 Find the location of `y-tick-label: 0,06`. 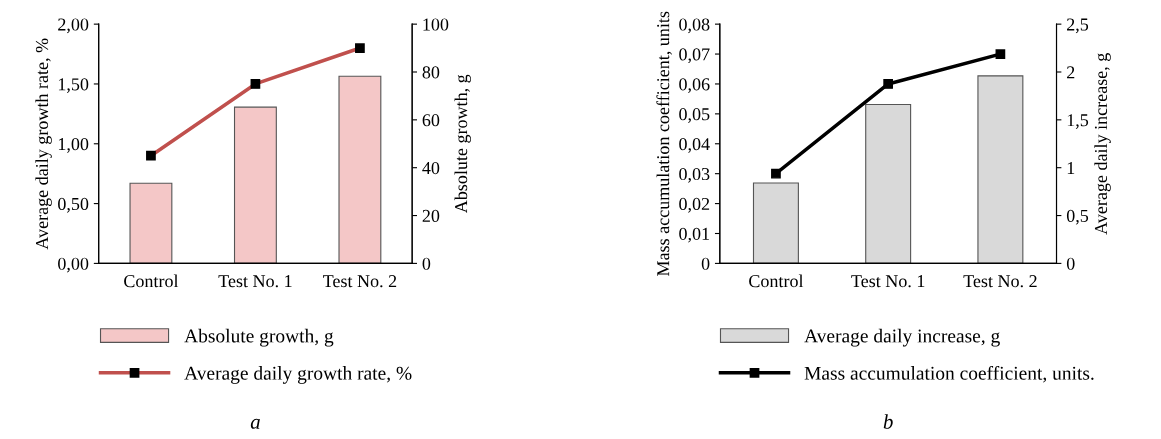

y-tick-label: 0,06 is located at coordinates (694, 85).